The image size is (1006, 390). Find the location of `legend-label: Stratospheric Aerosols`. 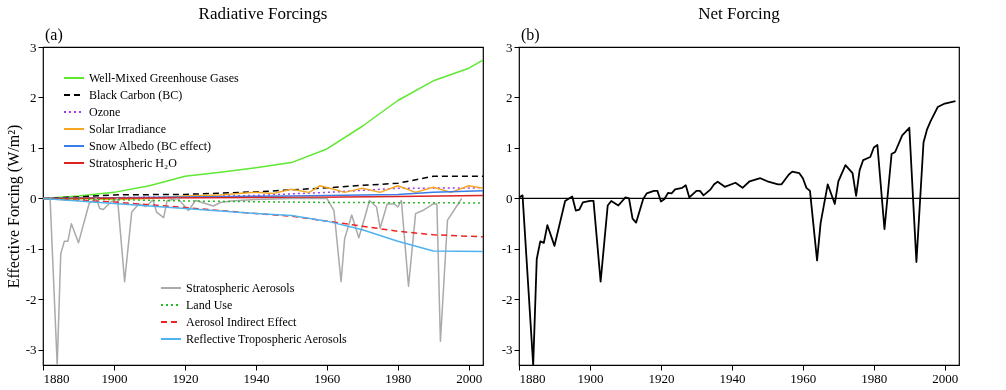

legend-label: Stratospheric Aerosols is located at coordinates (240, 288).